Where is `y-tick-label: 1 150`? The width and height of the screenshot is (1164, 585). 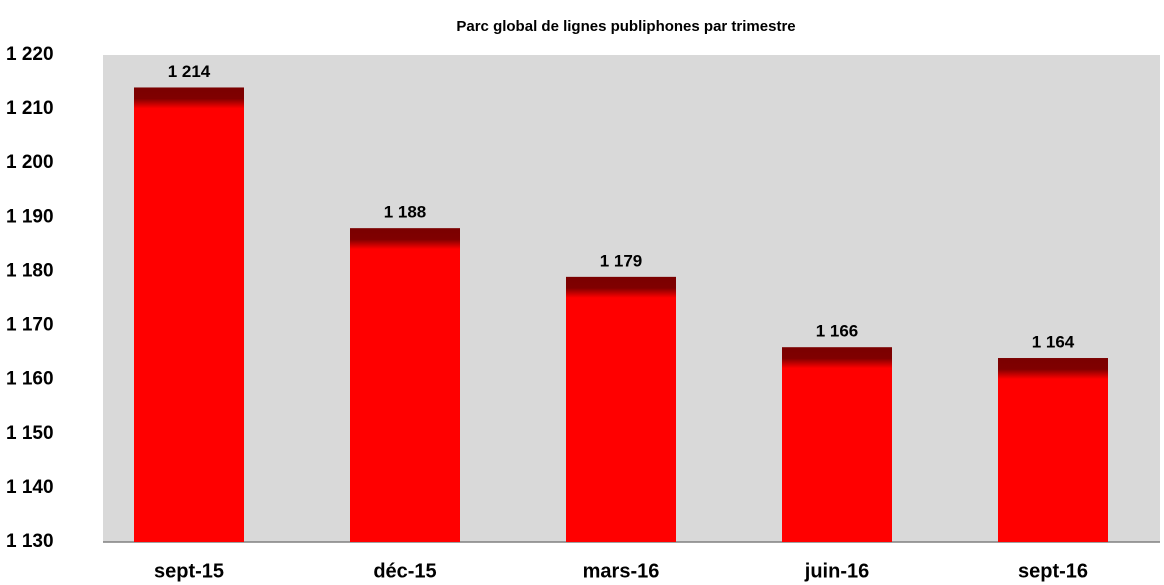 y-tick-label: 1 150 is located at coordinates (30, 433).